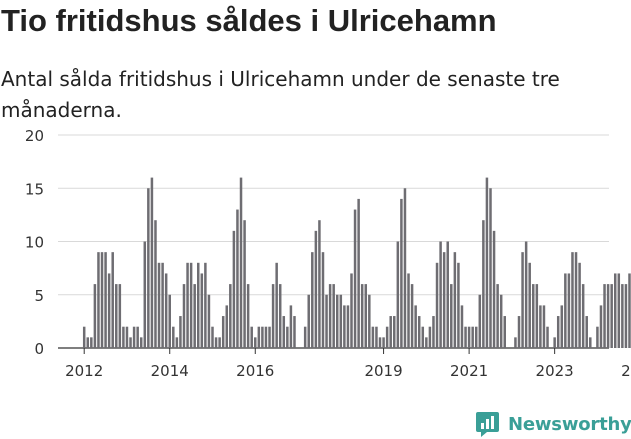 This screenshot has width=631, height=439. Describe the element at coordinates (84, 371) in the screenshot. I see `x-tick-label: 2012` at that location.